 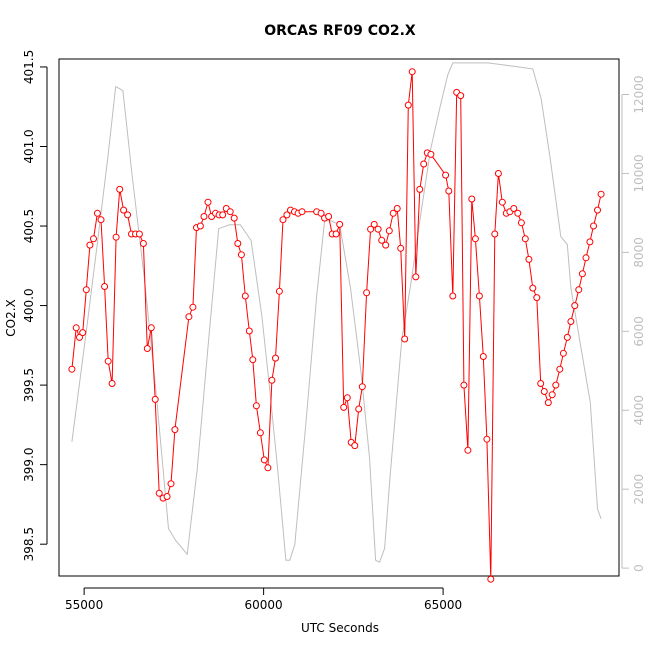 What do you see at coordinates (639, 173) in the screenshot?
I see `y2-tick-label: 10000` at bounding box center [639, 173].